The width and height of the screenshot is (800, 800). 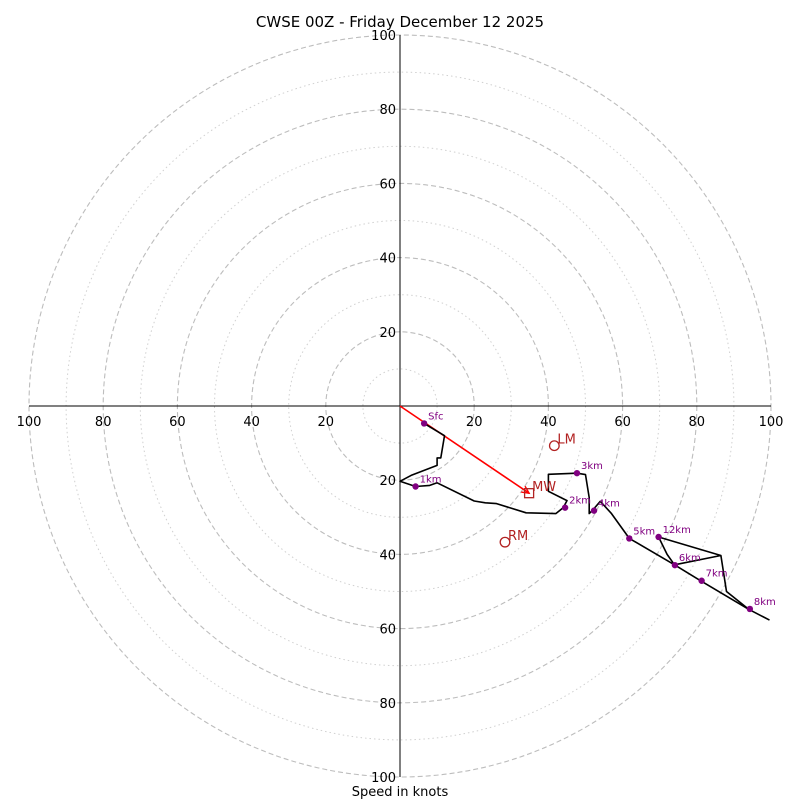 I want to click on motion-label-lm: LM, so click(x=566, y=440).